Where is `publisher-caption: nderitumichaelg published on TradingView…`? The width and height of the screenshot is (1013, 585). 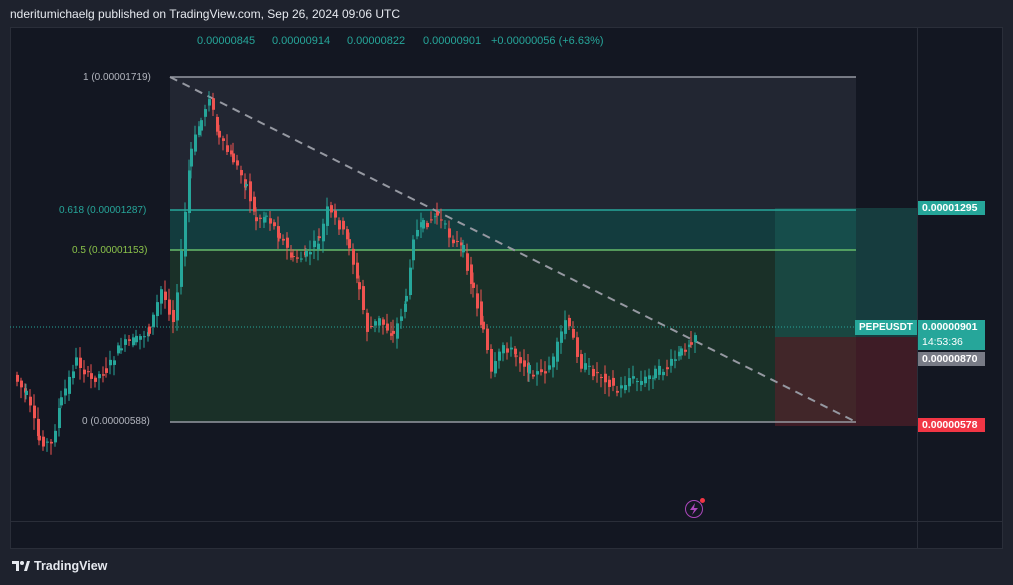
publisher-caption: nderitumichaelg published on TradingView… is located at coordinates (205, 14).